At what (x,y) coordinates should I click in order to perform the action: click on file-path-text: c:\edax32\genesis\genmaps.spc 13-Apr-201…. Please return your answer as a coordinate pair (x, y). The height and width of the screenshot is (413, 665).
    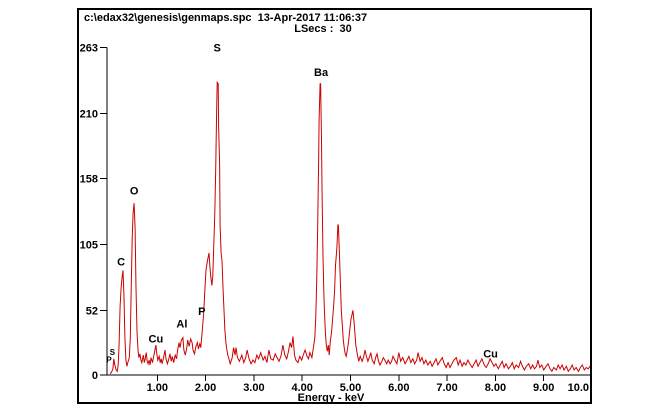
    Looking at the image, I should click on (226, 18).